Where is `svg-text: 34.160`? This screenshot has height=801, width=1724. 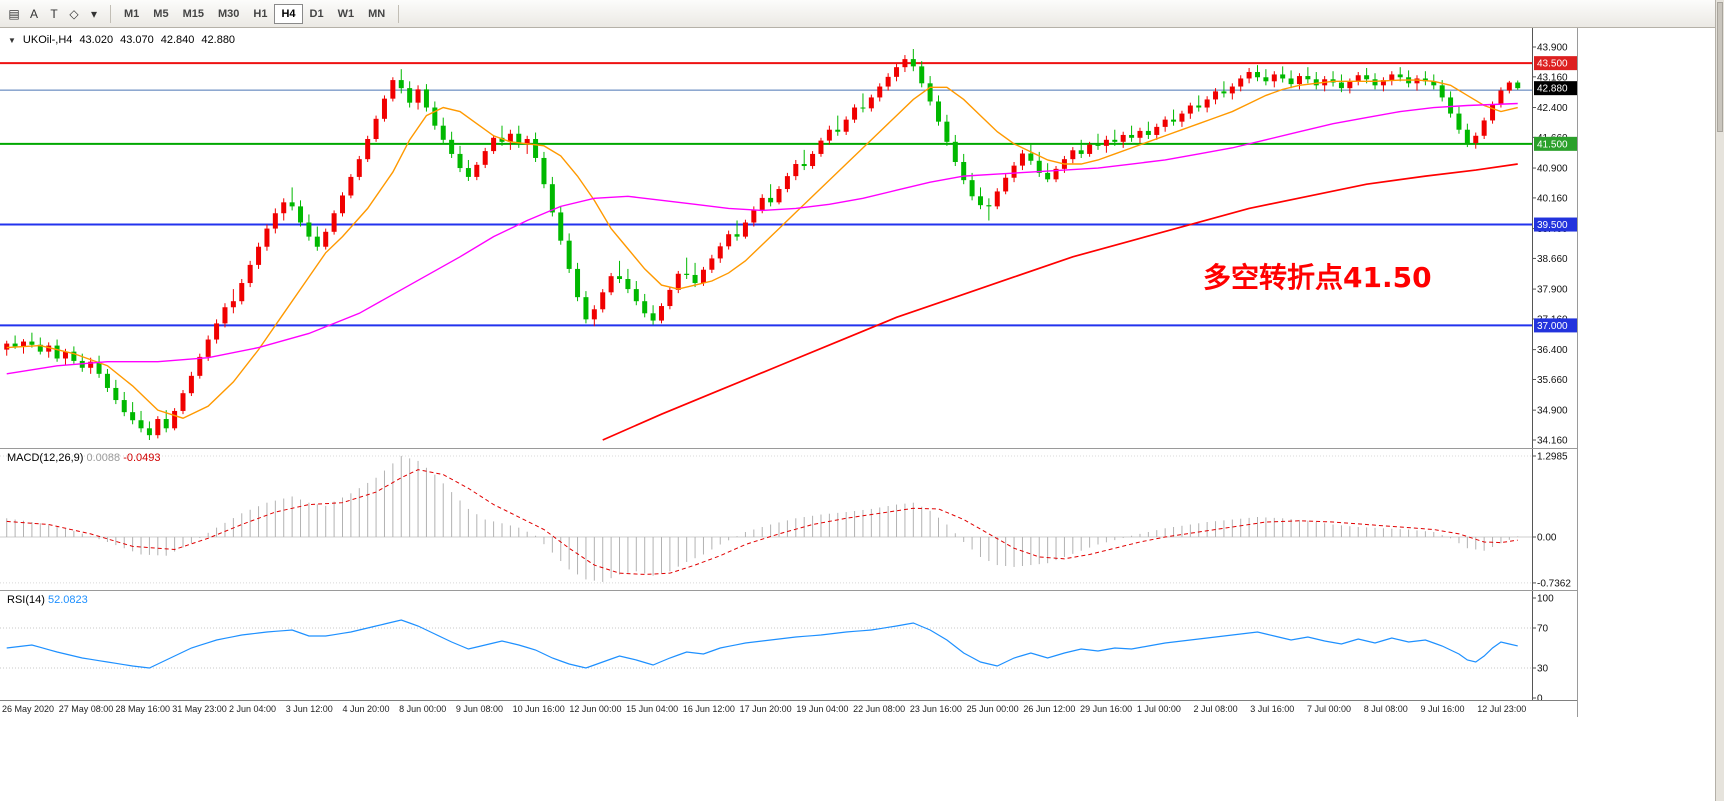
svg-text: 34.160 is located at coordinates (1552, 441).